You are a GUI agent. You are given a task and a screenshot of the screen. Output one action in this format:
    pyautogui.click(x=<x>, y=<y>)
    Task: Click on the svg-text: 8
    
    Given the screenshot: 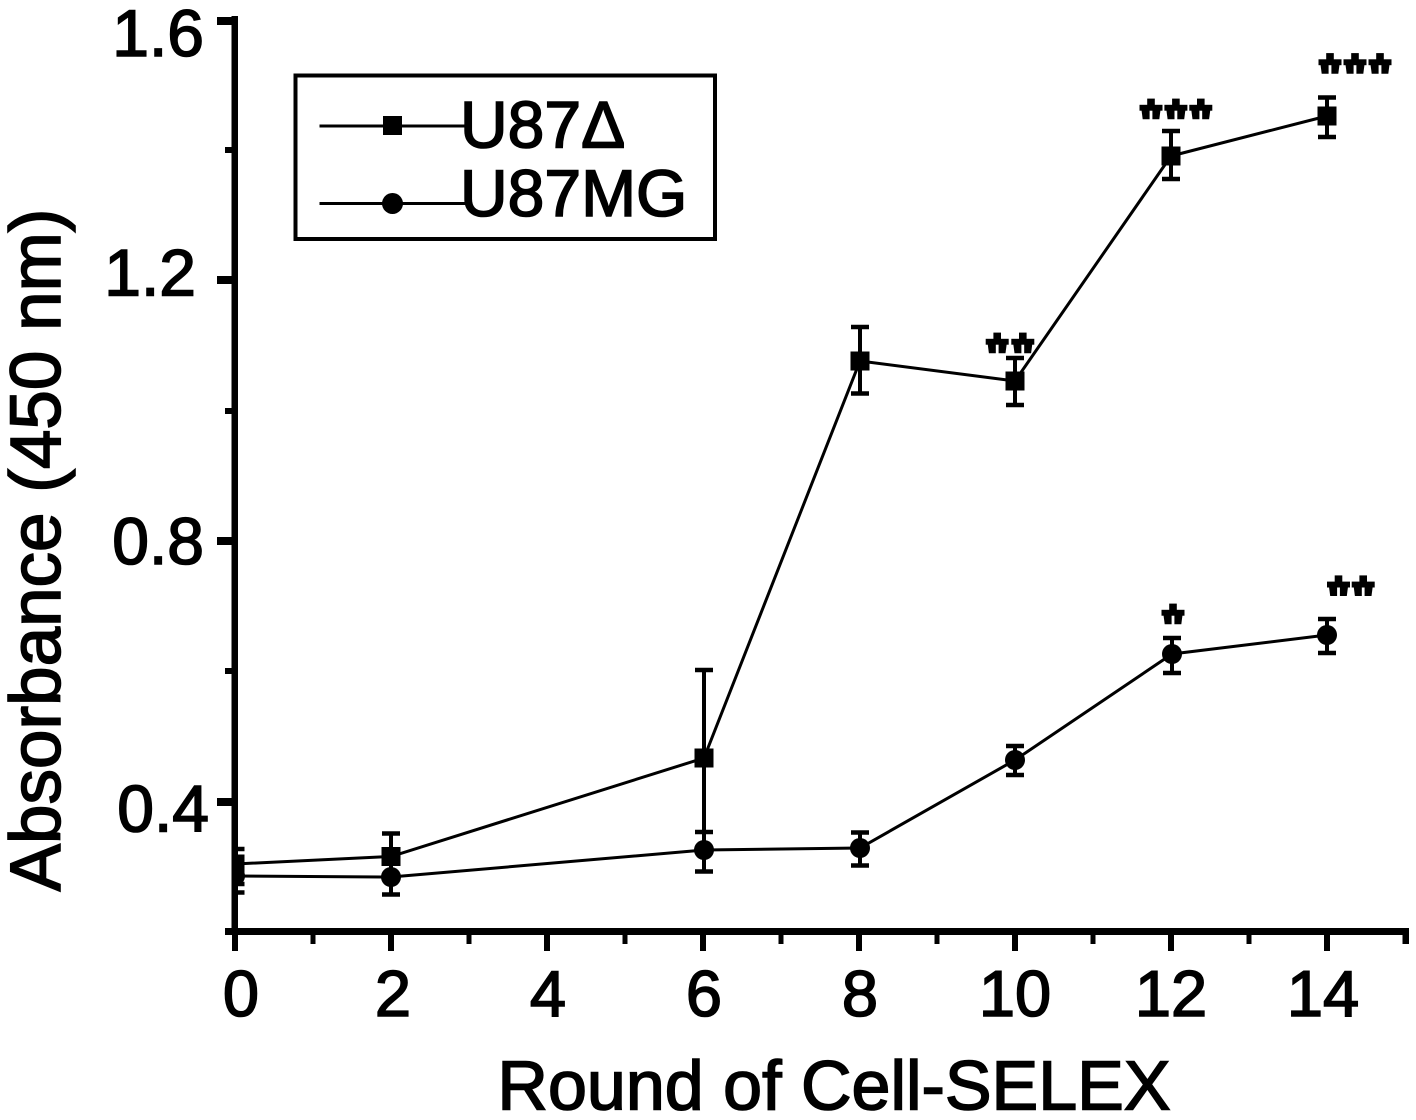 What is the action you would take?
    pyautogui.click(x=860, y=993)
    